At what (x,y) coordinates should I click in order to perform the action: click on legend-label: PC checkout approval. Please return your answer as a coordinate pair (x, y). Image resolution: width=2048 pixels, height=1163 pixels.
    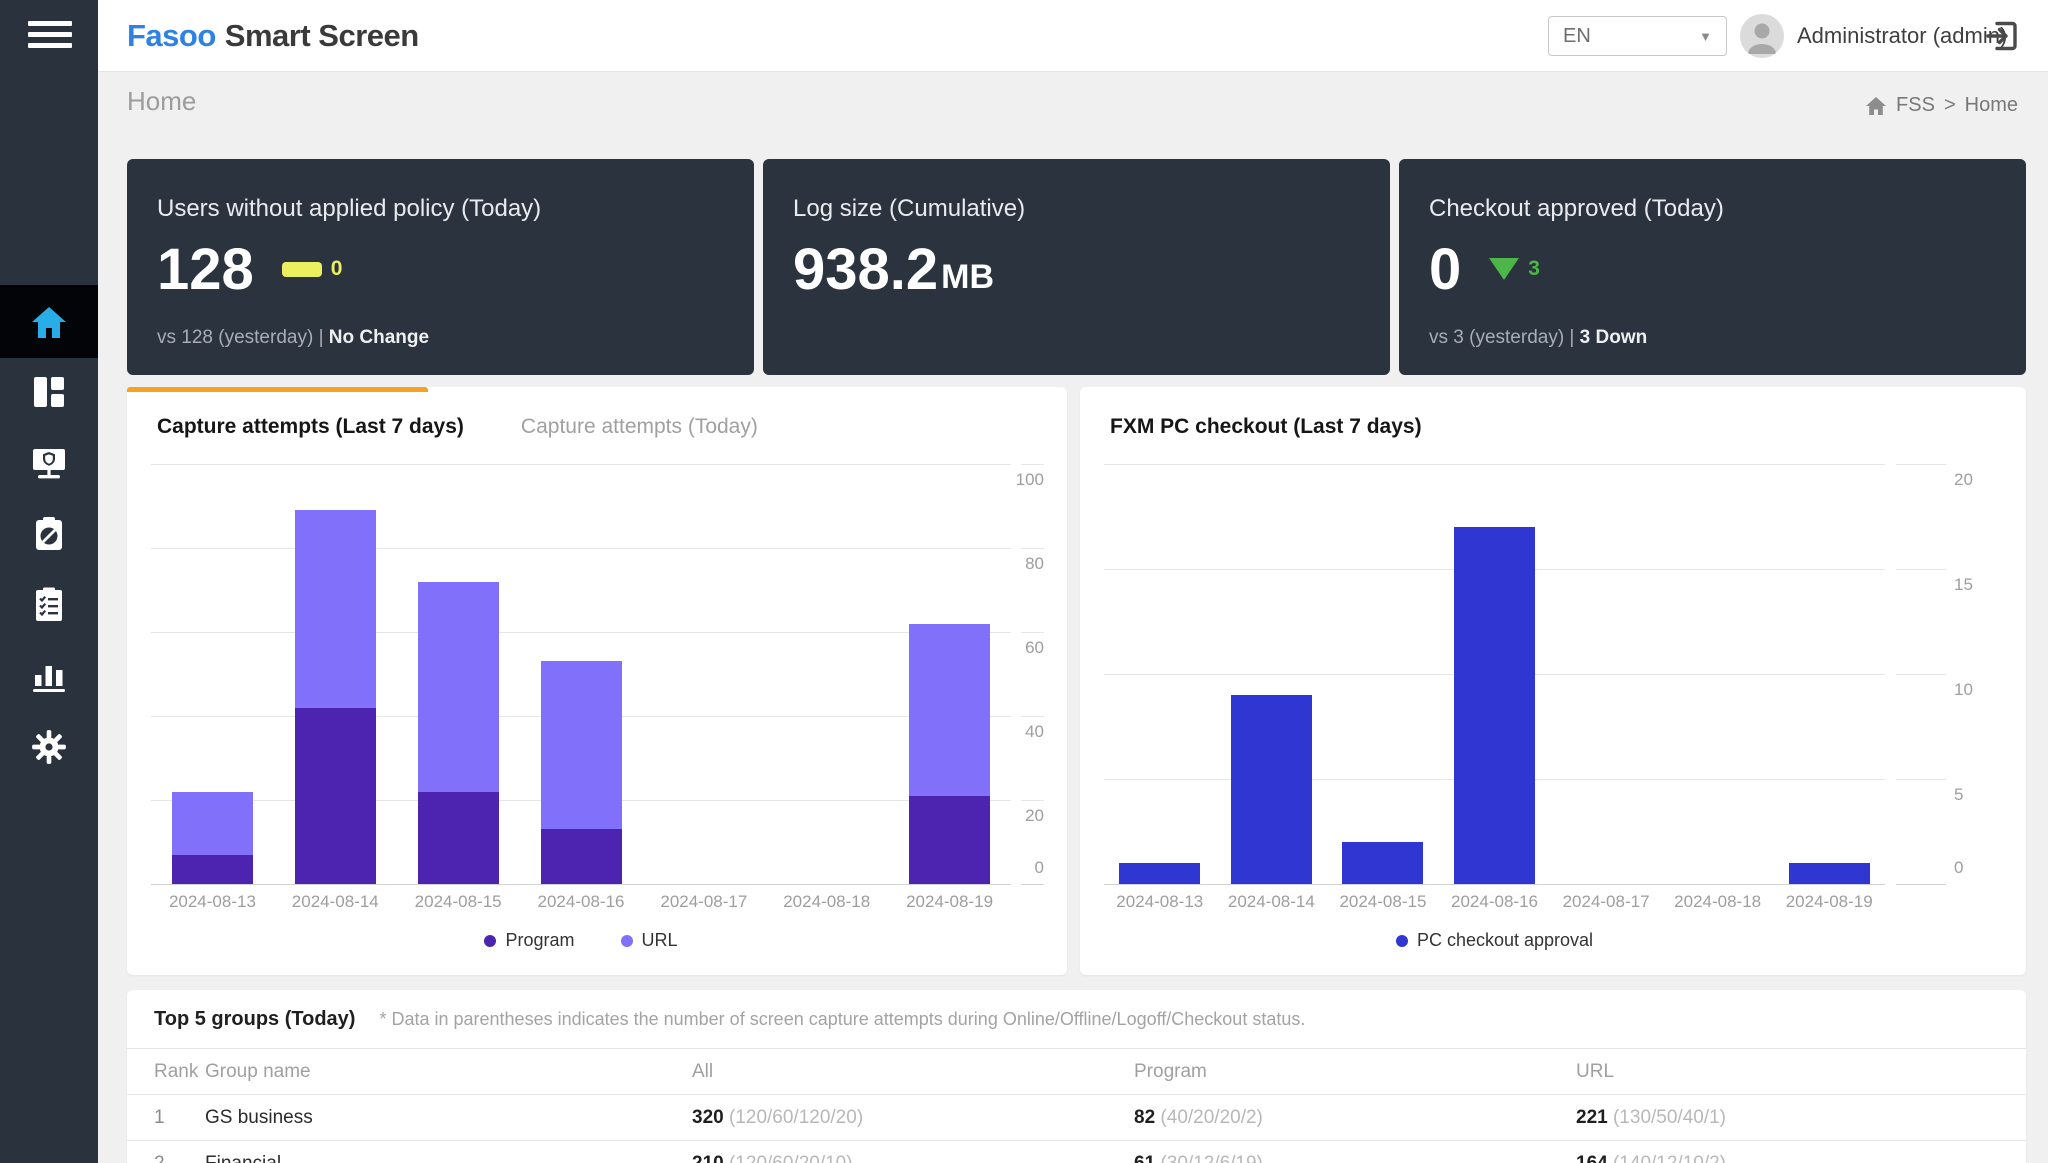
    Looking at the image, I should click on (1505, 940).